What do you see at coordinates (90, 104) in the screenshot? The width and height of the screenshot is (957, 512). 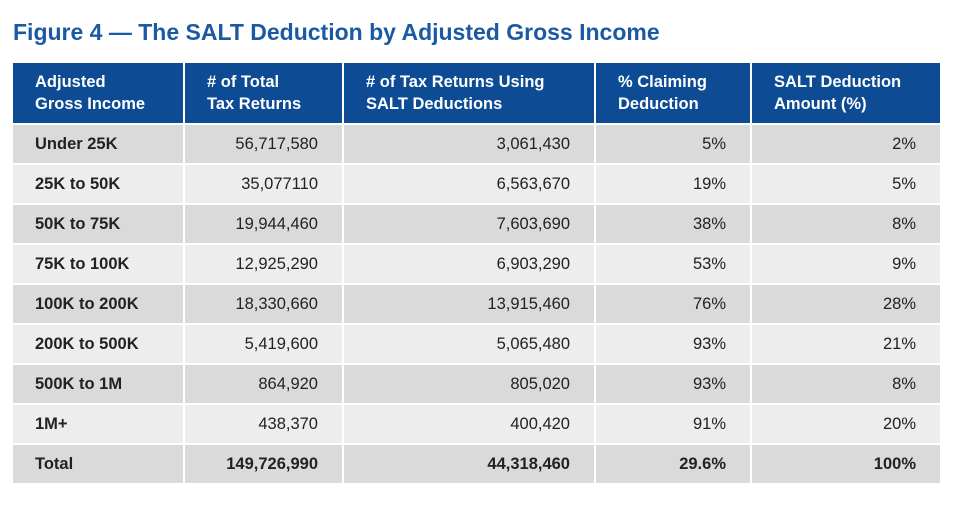 I see `header-line: Gross Income` at bounding box center [90, 104].